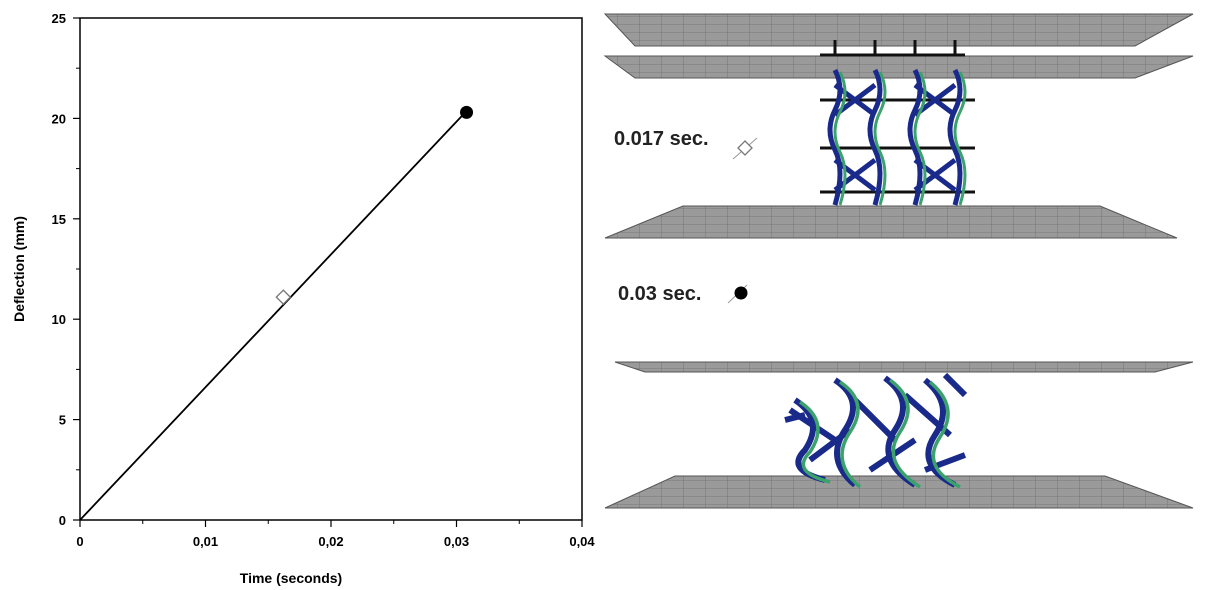 The image size is (1210, 590). I want to click on circle-marker-icon, so click(741, 293).